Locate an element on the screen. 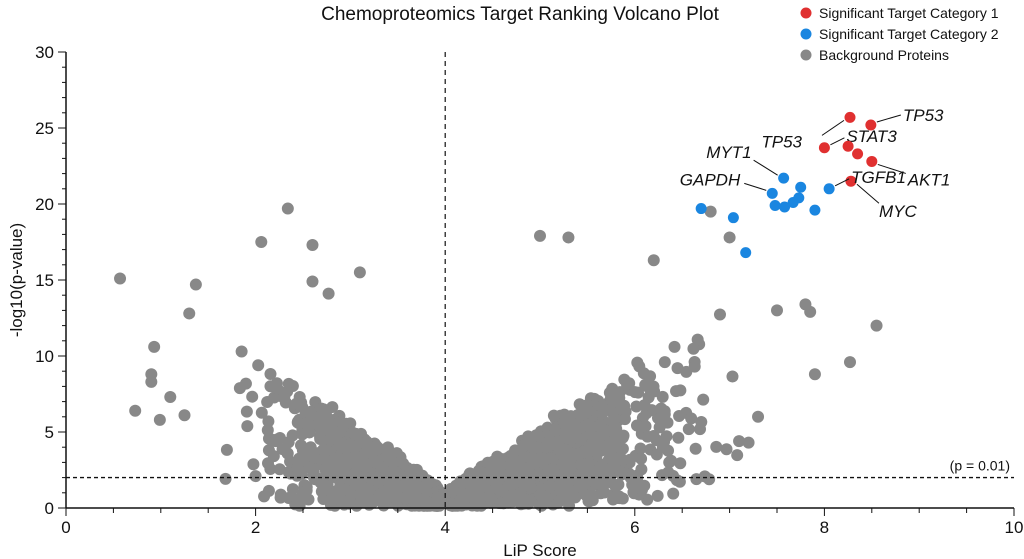 The height and width of the screenshot is (559, 1024). x-tick-label: 10 is located at coordinates (1014, 527).